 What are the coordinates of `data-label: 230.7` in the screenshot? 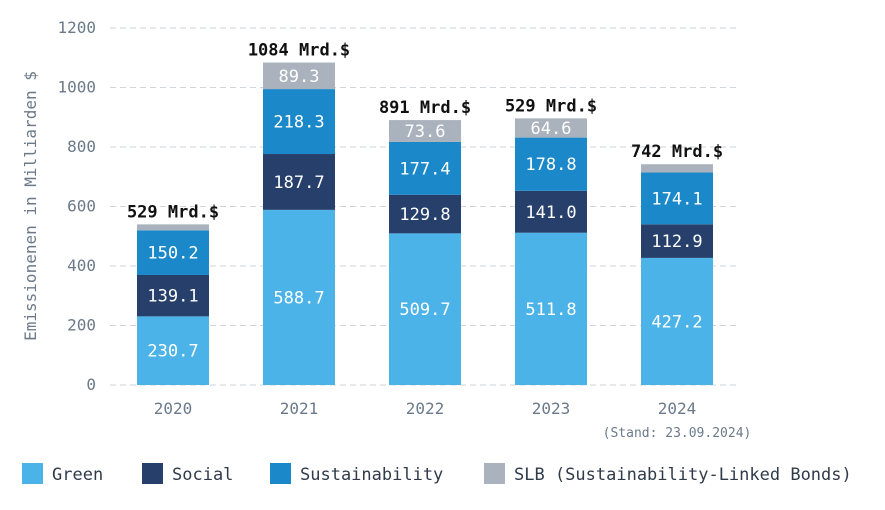 It's located at (172, 352).